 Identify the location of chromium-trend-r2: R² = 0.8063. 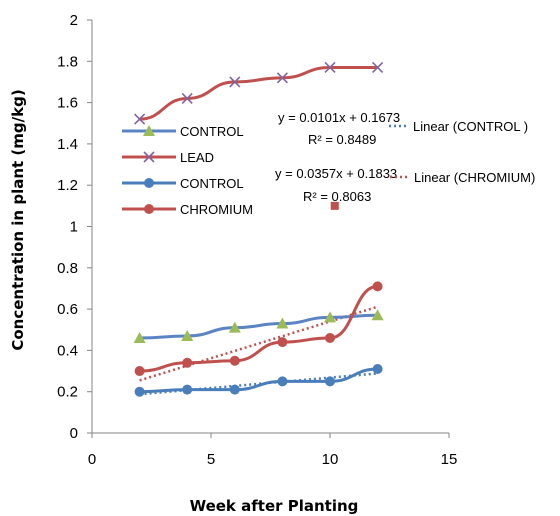
(337, 196).